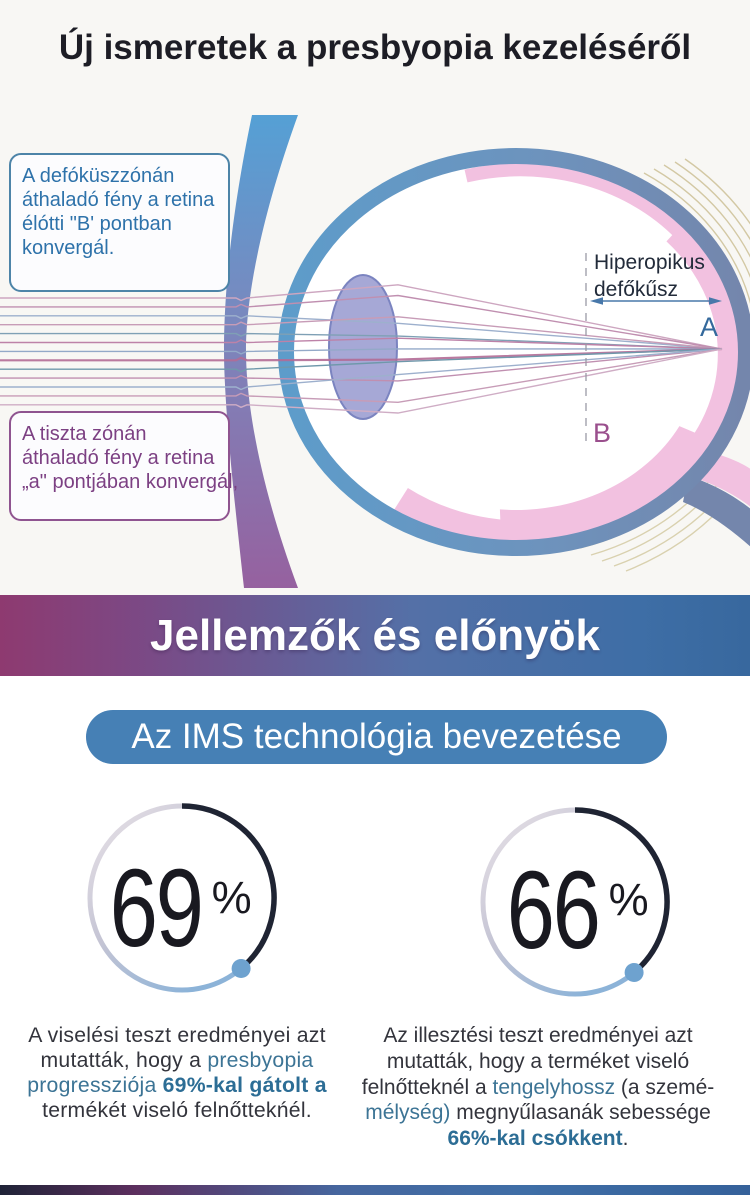 This screenshot has width=750, height=1195. I want to click on svg-text: defőkűsz, so click(636, 289).